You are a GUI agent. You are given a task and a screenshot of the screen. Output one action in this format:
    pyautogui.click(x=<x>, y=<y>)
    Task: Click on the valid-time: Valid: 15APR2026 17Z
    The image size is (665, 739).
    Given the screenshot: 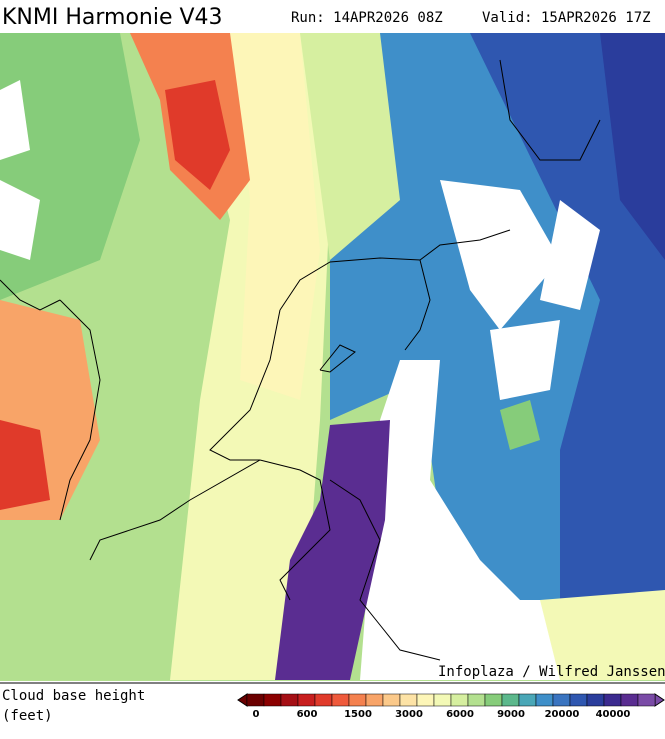 What is the action you would take?
    pyautogui.click(x=566, y=18)
    